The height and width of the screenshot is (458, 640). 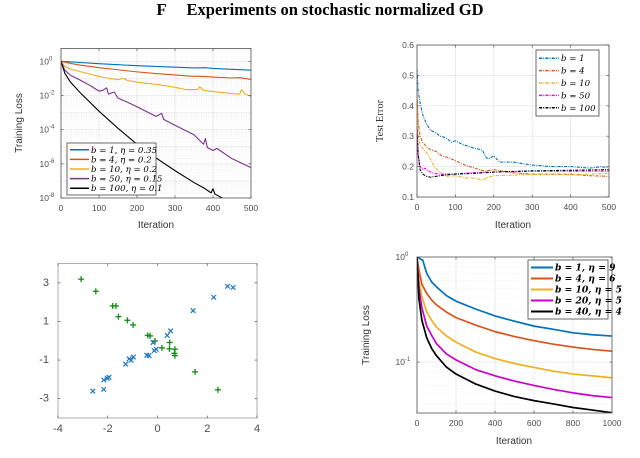 What do you see at coordinates (588, 312) in the screenshot?
I see `legend-label: b = 40, η = 4` at bounding box center [588, 312].